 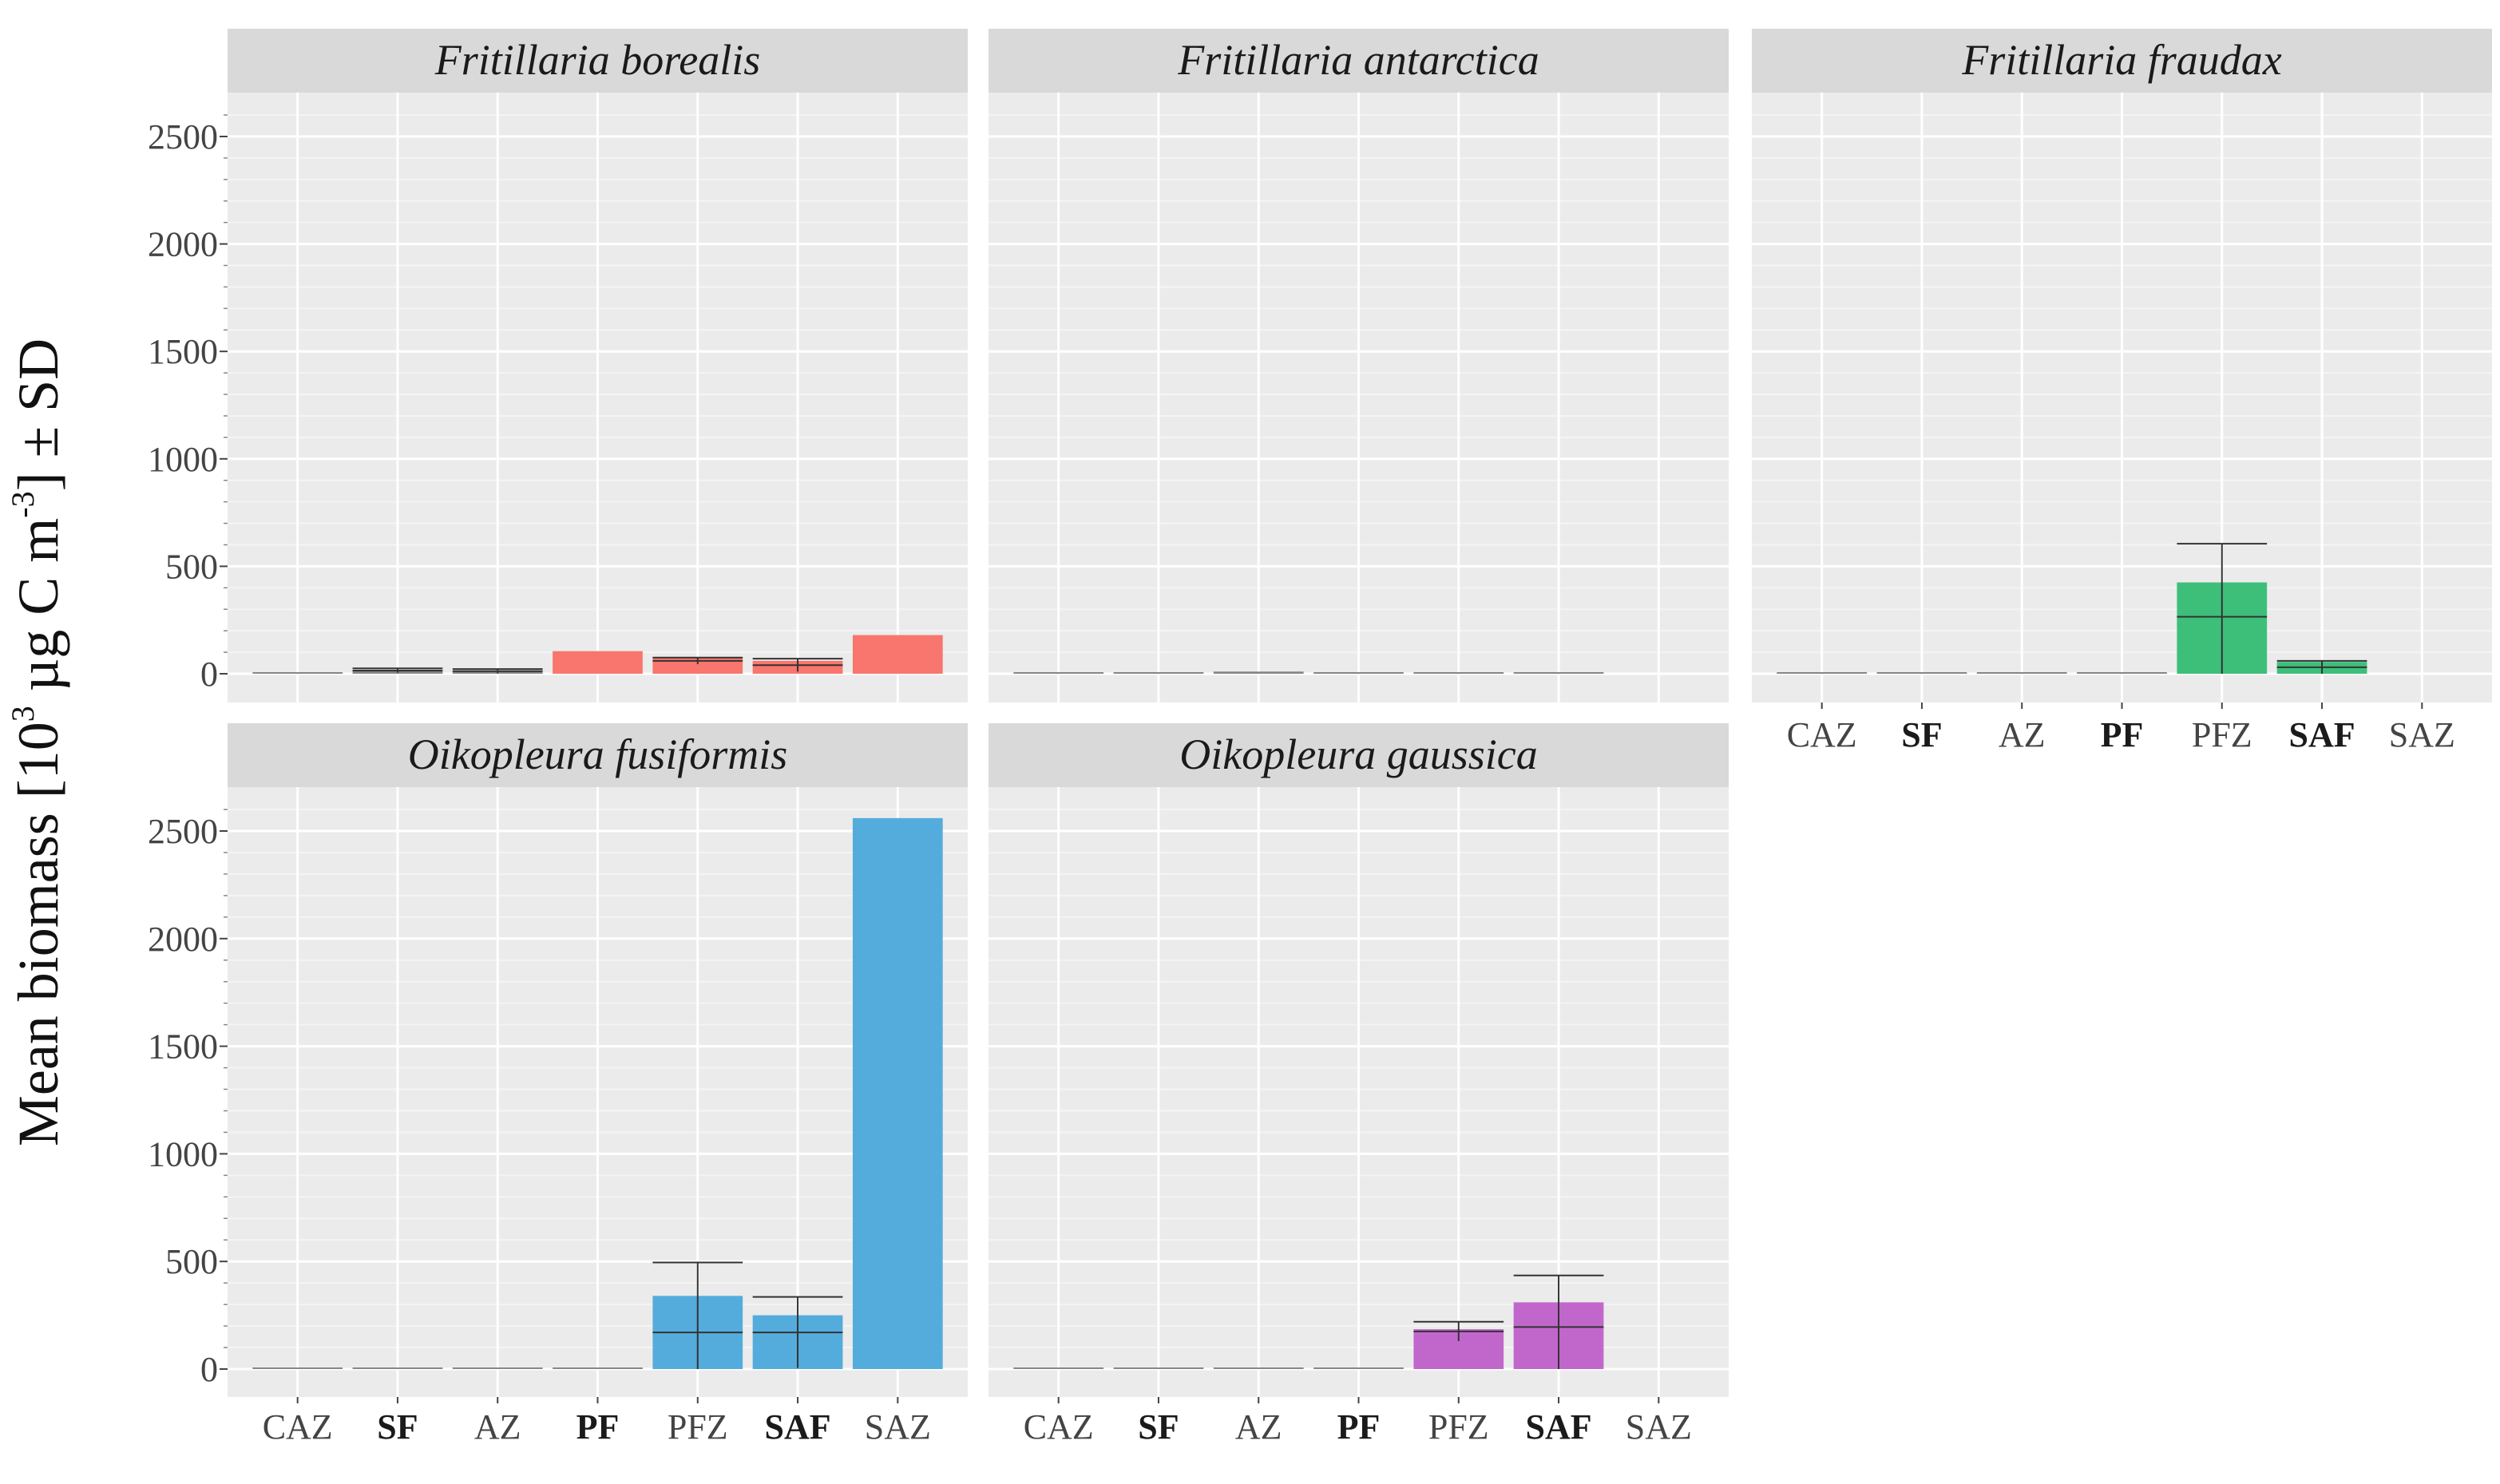 I want to click on y-axis-title: Mean biomass [103 µg C m-3] ± SD, so click(x=37, y=742).